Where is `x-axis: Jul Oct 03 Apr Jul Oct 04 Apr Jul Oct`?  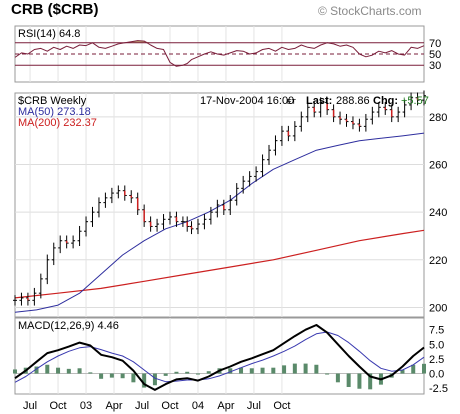 x-axis: Jul Oct 03 Apr Jul Oct 04 Apr Jul Oct is located at coordinates (156, 406).